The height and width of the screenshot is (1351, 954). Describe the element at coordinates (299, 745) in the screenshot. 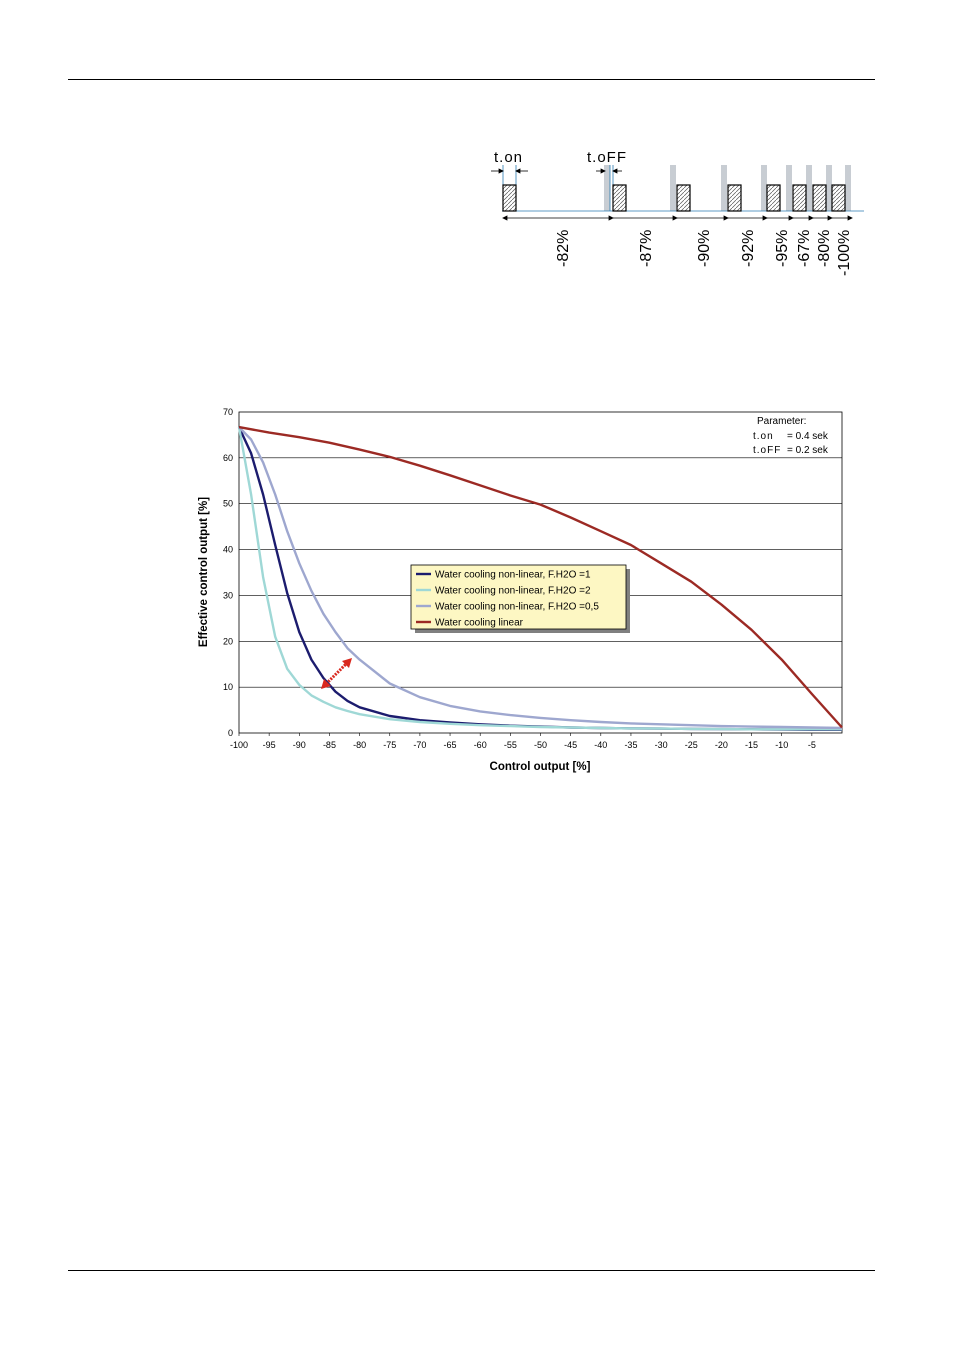

I see `x-tick-label: -90` at that location.